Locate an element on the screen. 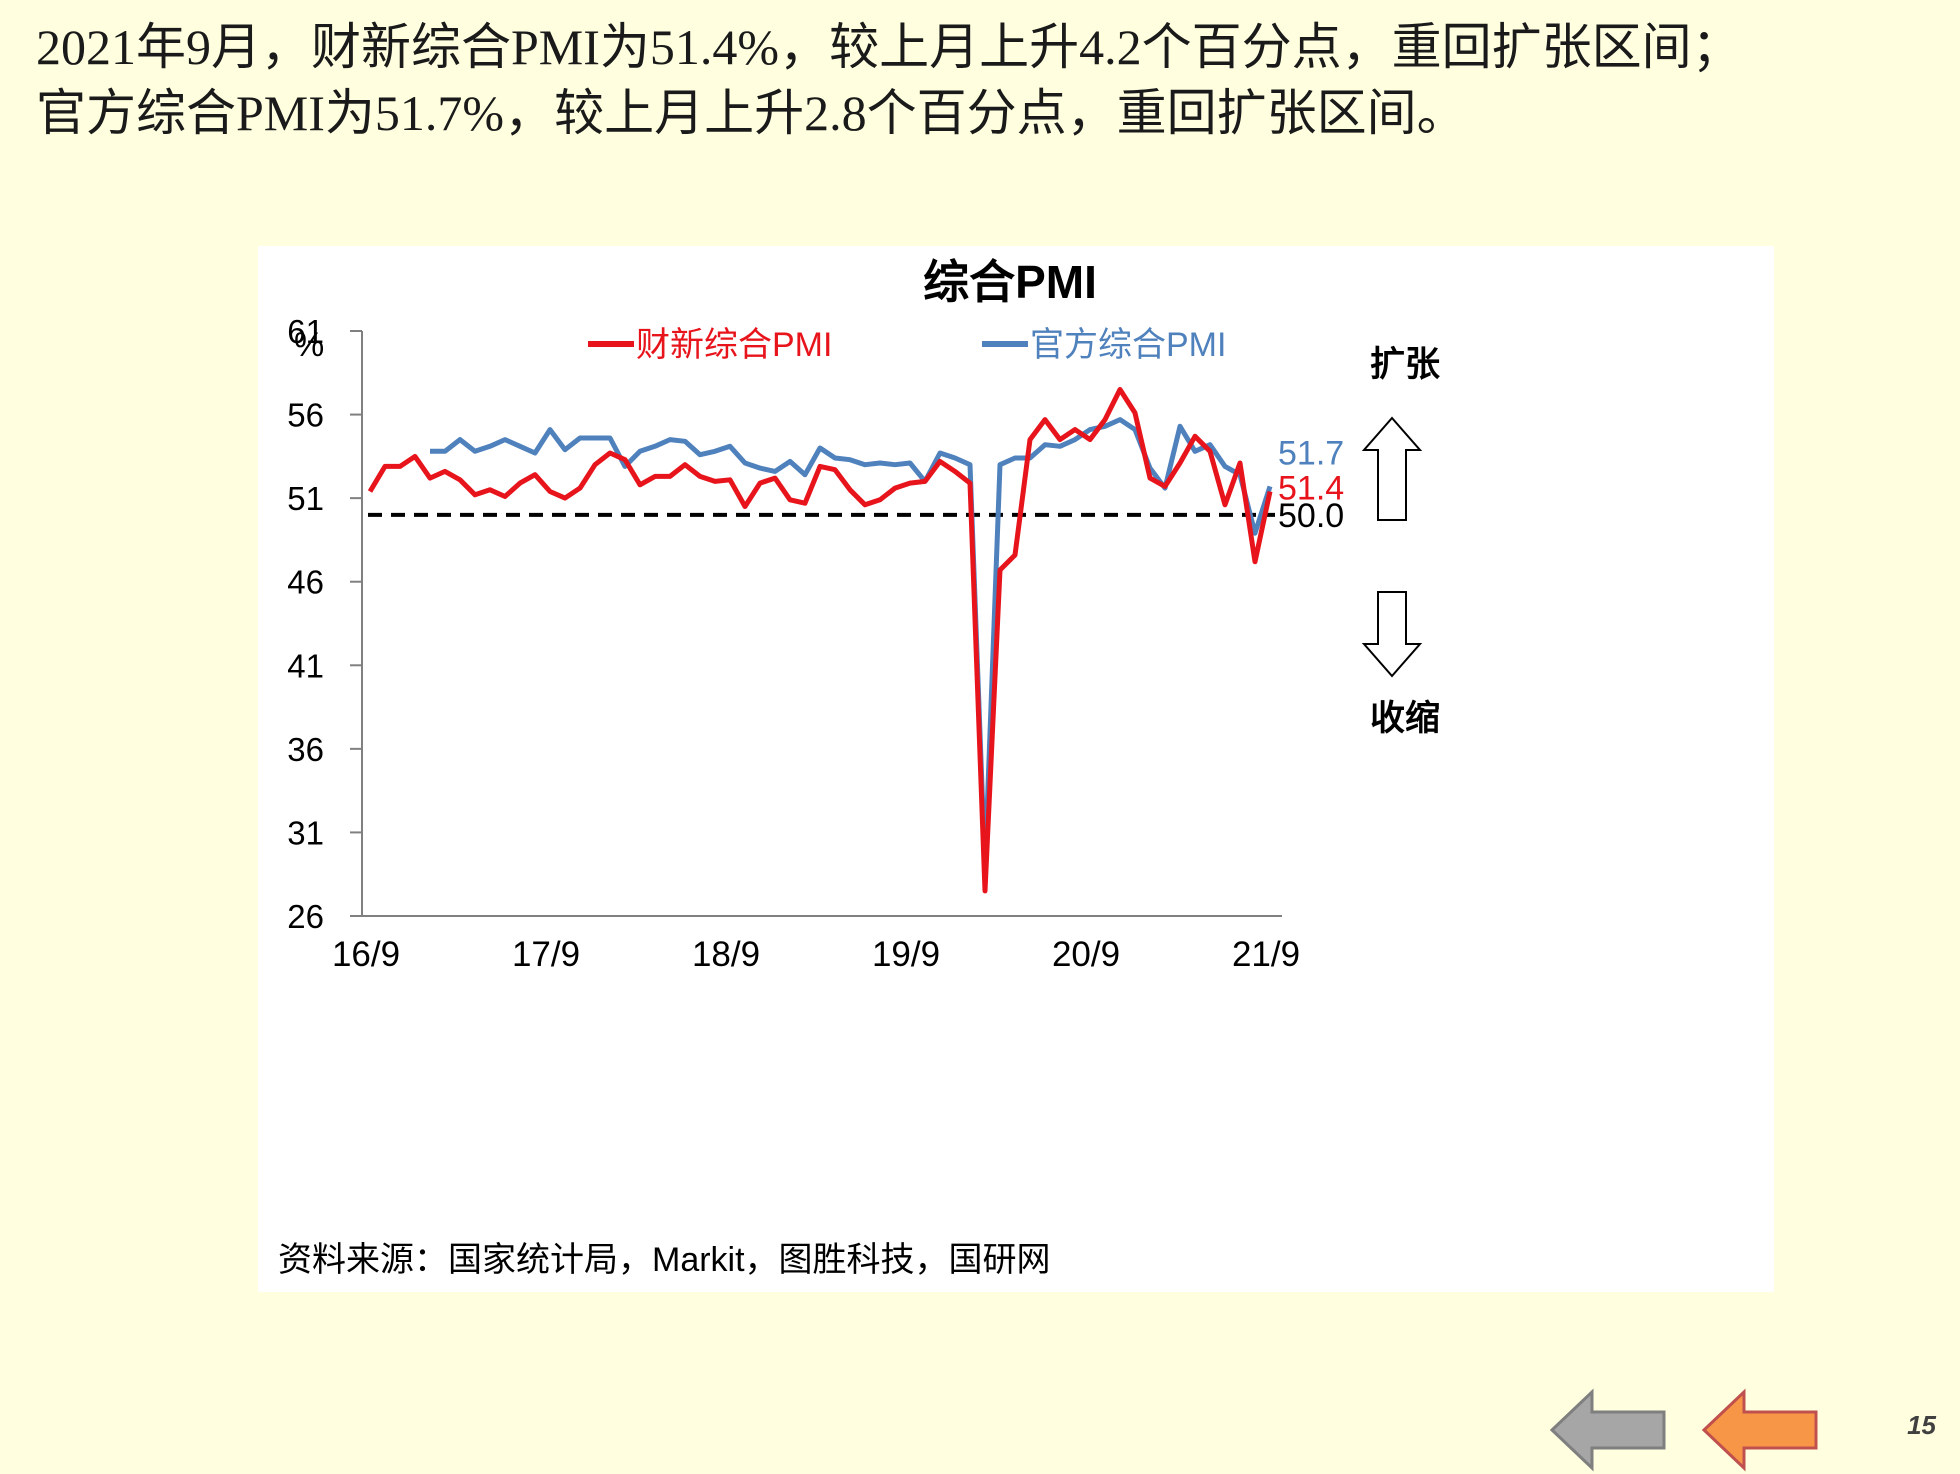 Image resolution: width=1960 pixels, height=1474 pixels. y-tick-label: 26 is located at coordinates (305, 916).